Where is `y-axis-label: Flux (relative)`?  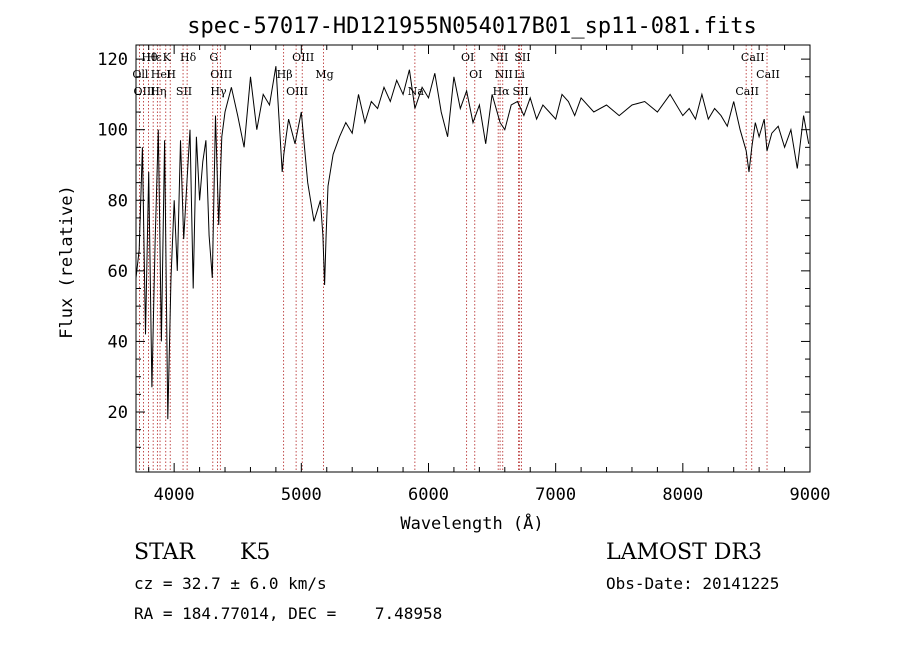
y-axis-label: Flux (relative) is located at coordinates (67, 262).